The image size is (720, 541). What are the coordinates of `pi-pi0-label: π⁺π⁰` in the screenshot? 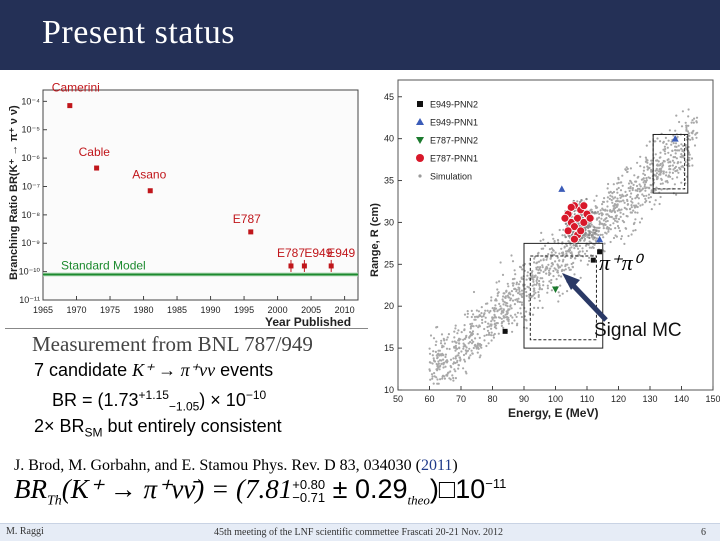 It's located at (620, 262).